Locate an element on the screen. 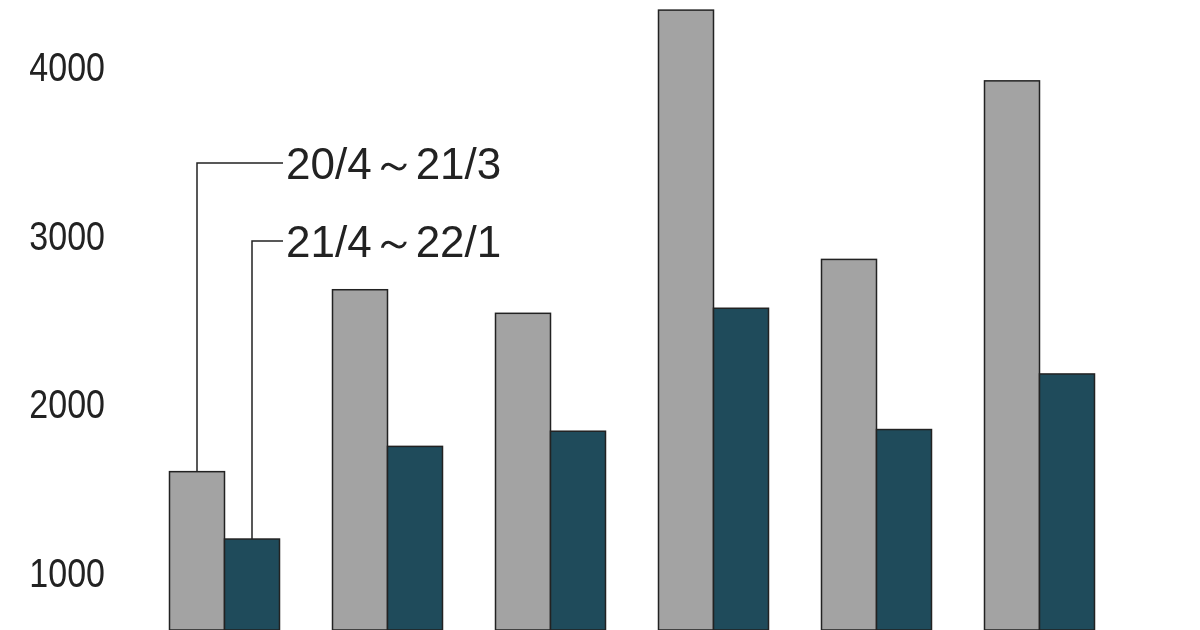  y-tick-label: 3000 is located at coordinates (67, 236).